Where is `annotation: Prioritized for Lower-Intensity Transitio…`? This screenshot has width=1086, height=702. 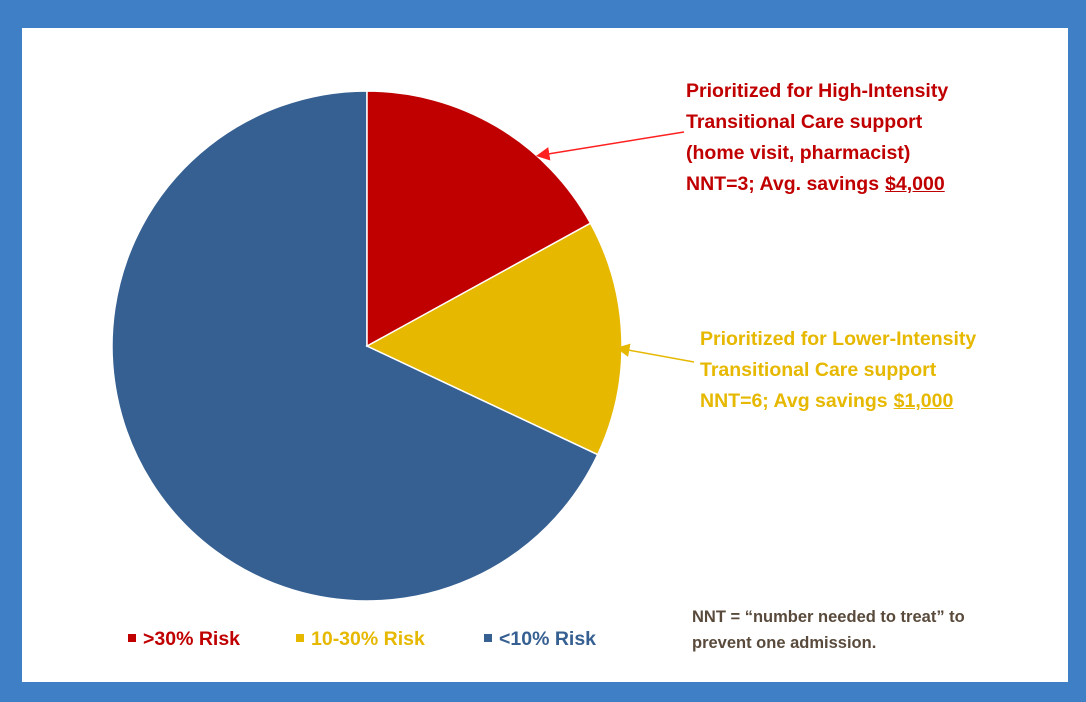 annotation: Prioritized for Lower-Intensity Transitio… is located at coordinates (838, 370).